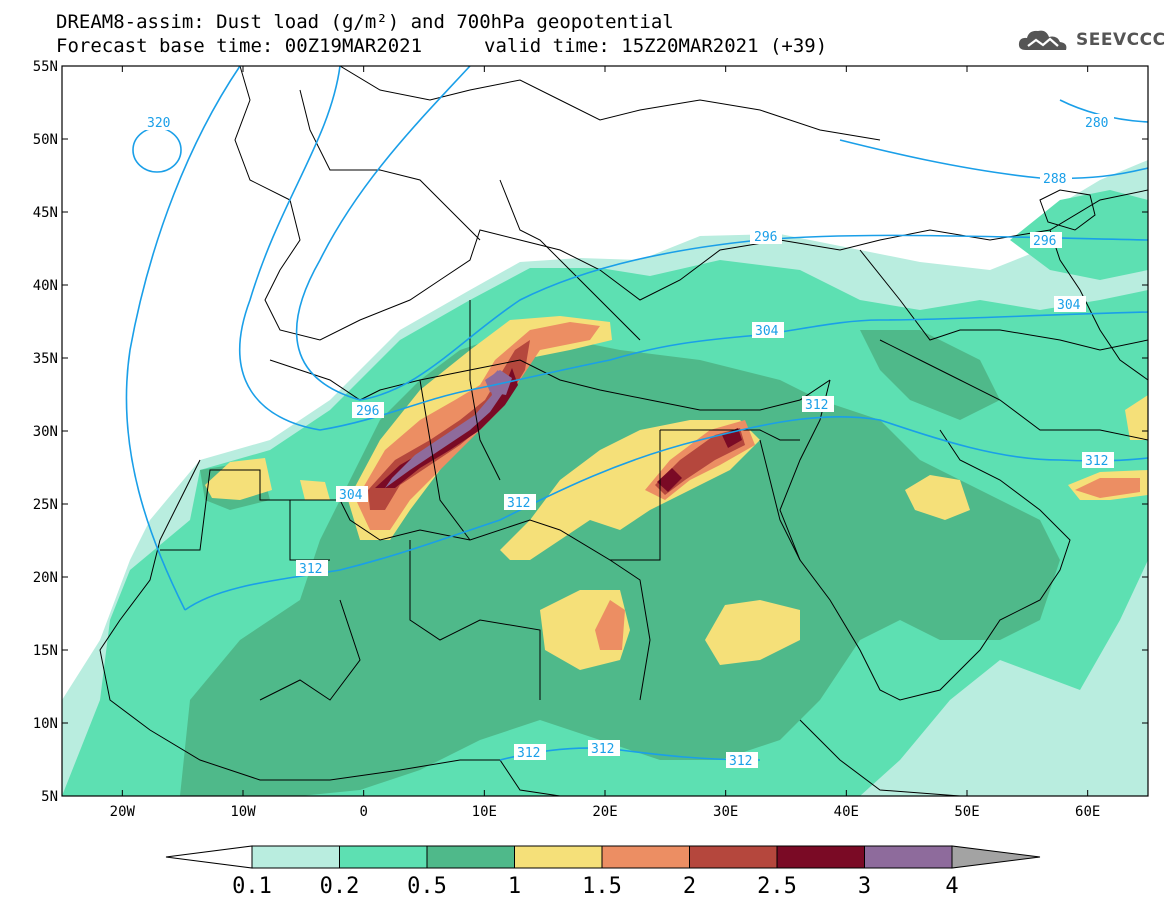 Image resolution: width=1165 pixels, height=907 pixels. Describe the element at coordinates (45, 432) in the screenshot. I see `lat-label: 30N` at that location.